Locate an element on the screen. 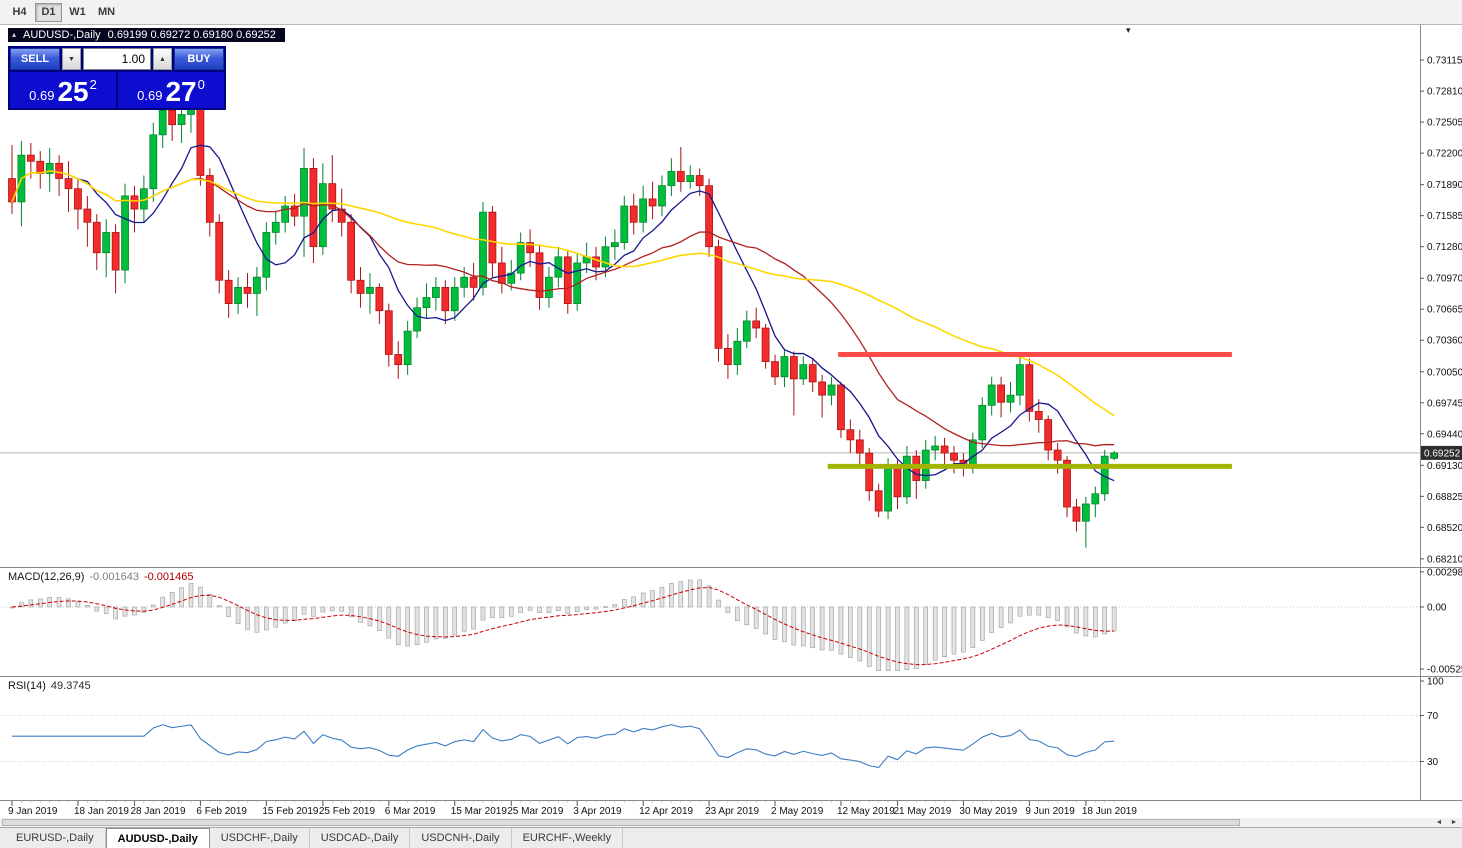  svg-text: 0.70360 is located at coordinates (1444, 341).